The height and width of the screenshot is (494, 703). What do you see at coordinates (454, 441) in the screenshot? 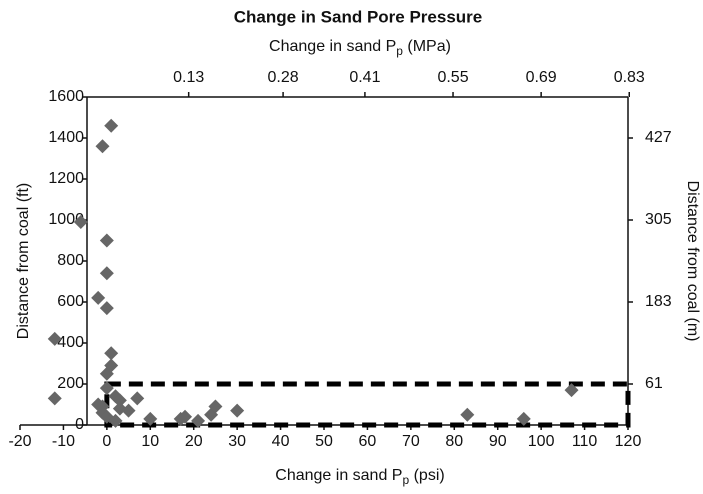
I see `x-tick-label: 80` at bounding box center [454, 441].